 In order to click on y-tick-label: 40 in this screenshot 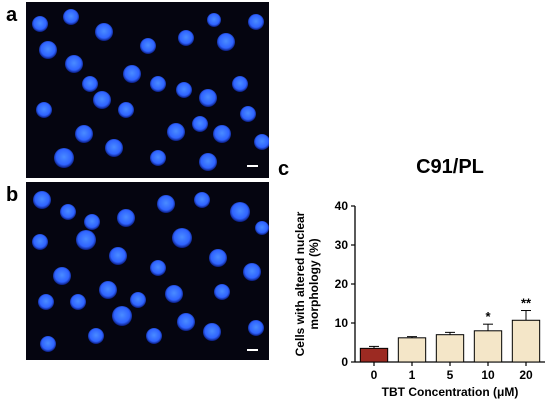, I will do `click(342, 206)`.